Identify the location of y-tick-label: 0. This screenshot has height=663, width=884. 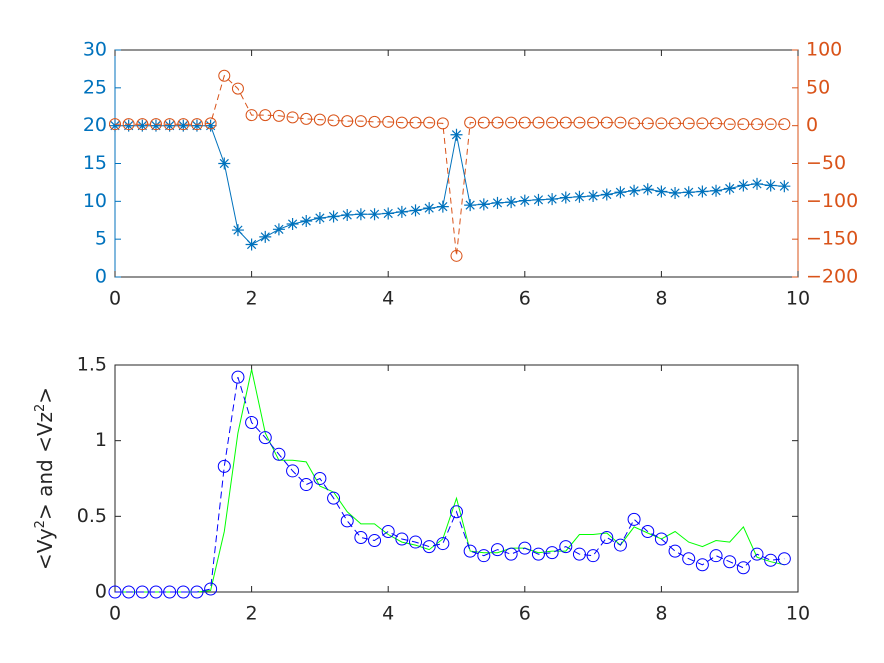
(101, 592).